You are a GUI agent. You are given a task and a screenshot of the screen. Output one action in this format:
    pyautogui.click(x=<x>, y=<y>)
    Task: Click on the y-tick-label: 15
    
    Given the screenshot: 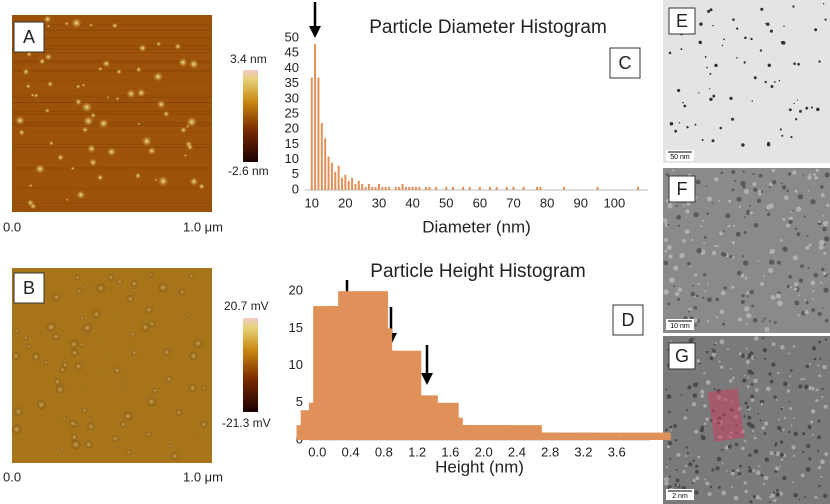 What is the action you would take?
    pyautogui.click(x=292, y=143)
    